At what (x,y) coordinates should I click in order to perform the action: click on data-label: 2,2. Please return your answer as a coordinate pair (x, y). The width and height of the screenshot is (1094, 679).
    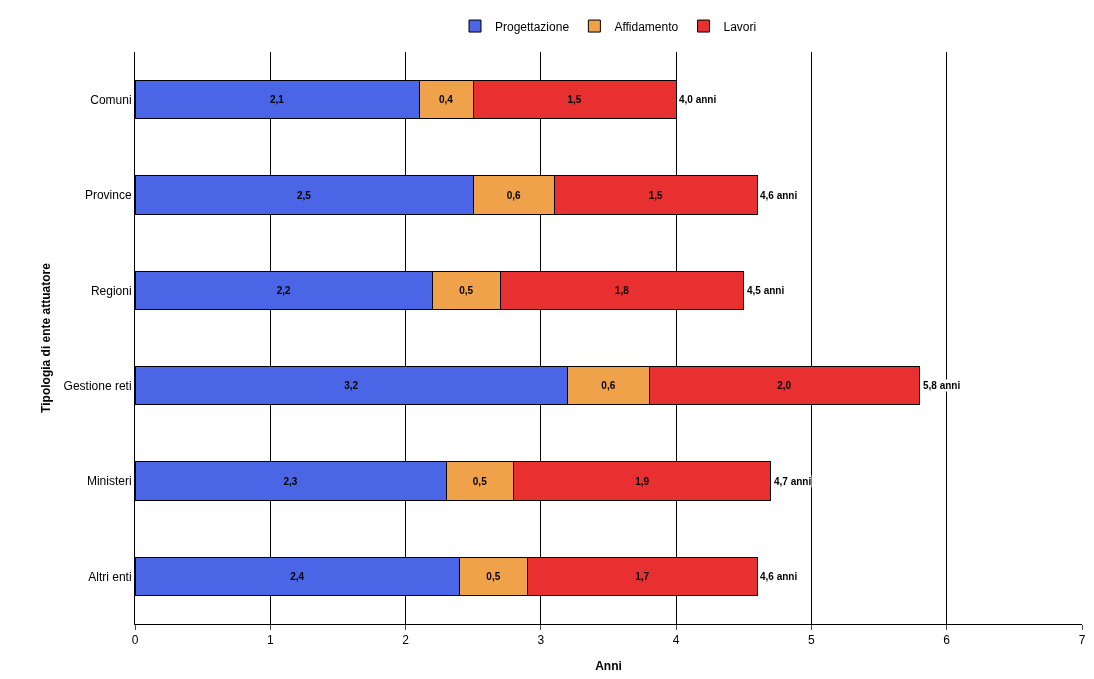
    Looking at the image, I should click on (283, 290).